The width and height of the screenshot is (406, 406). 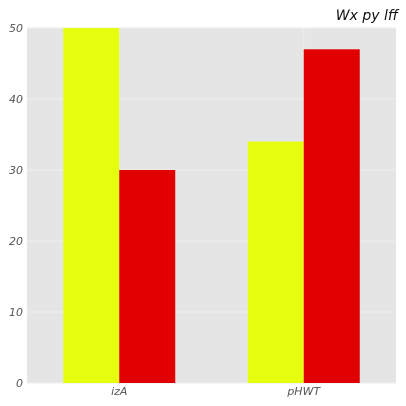 I want to click on y-tick-label: 50, so click(x=16, y=28).